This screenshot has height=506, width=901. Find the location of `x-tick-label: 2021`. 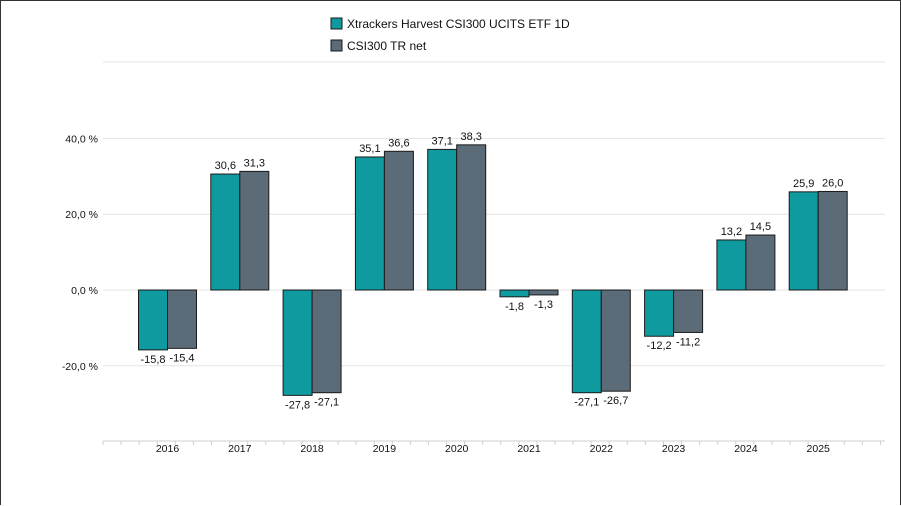

x-tick-label: 2021 is located at coordinates (529, 449).